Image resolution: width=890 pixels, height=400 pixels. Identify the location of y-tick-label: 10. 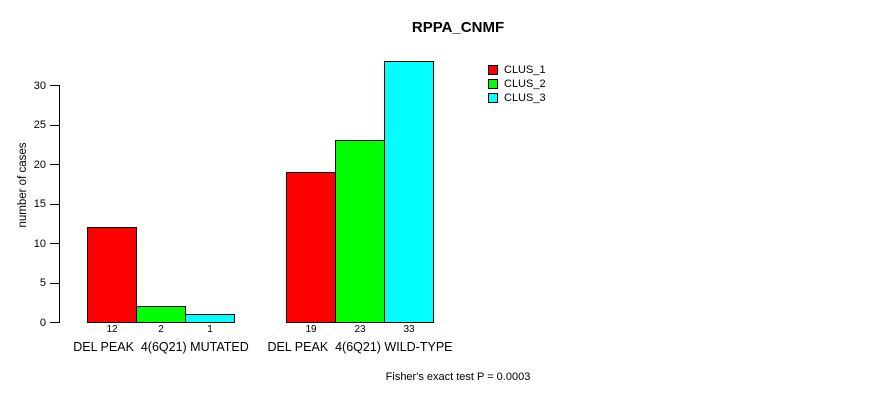
(39, 243).